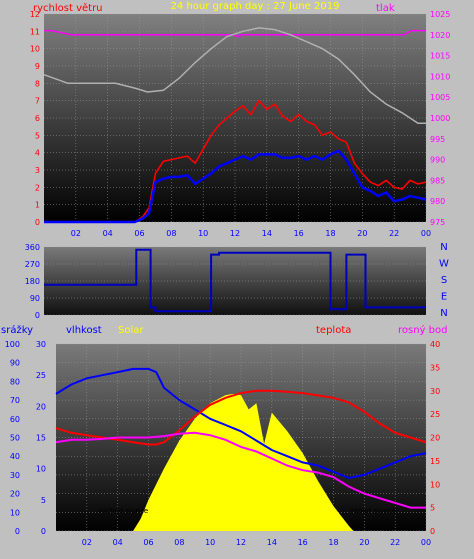  What do you see at coordinates (12, 344) in the screenshot?
I see `rain-tick-label: 100` at bounding box center [12, 344].